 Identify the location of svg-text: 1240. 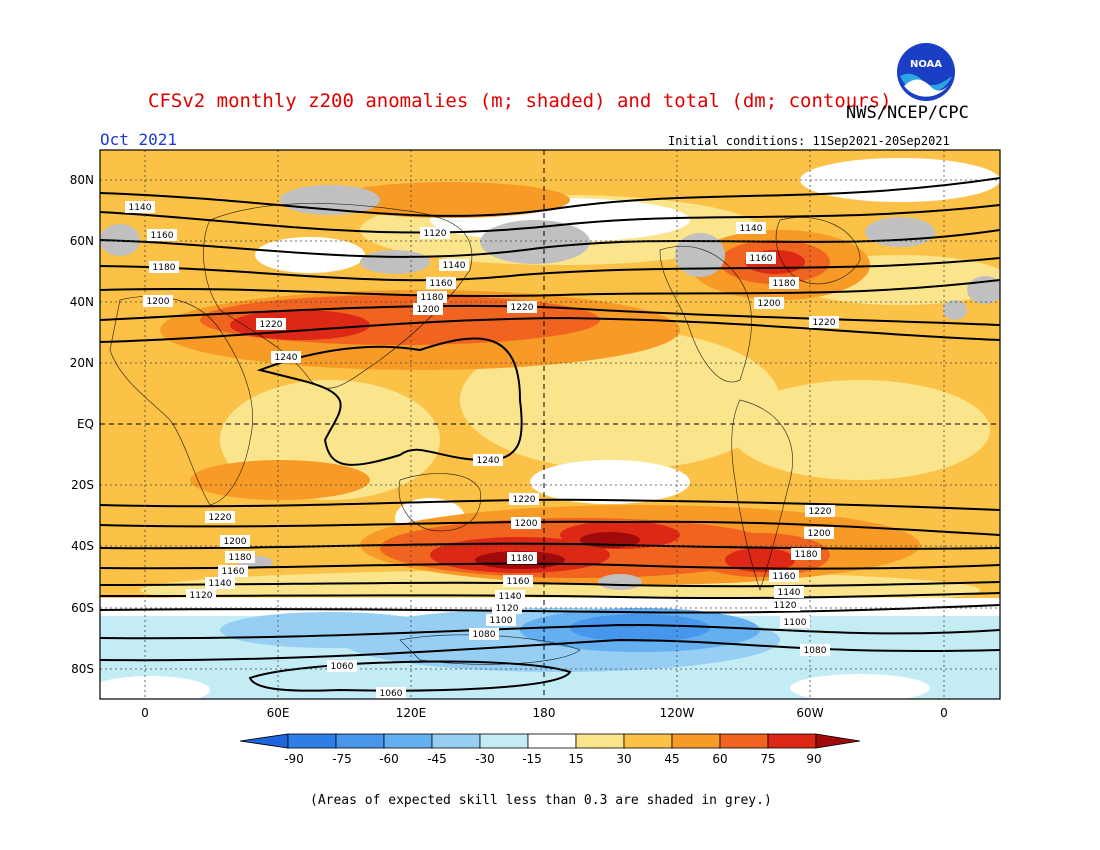
(488, 461).